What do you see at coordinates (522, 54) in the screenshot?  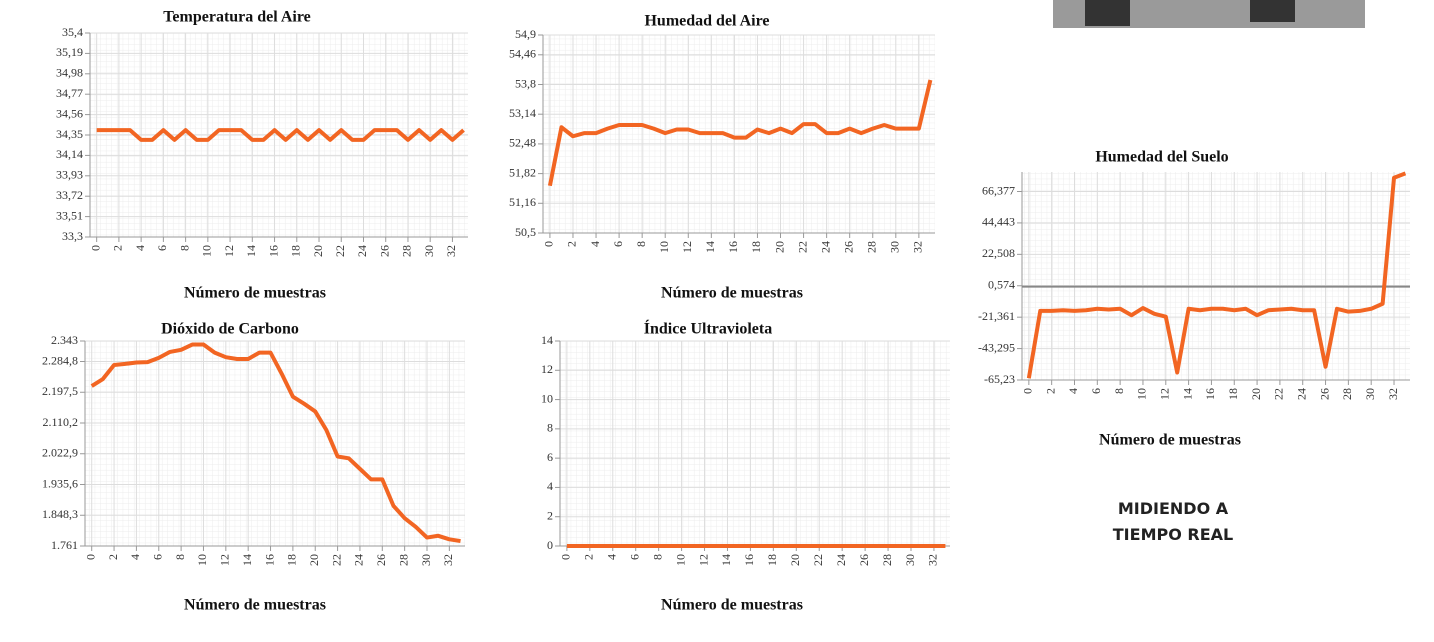 I see `y-tick-label: 54,46` at bounding box center [522, 54].